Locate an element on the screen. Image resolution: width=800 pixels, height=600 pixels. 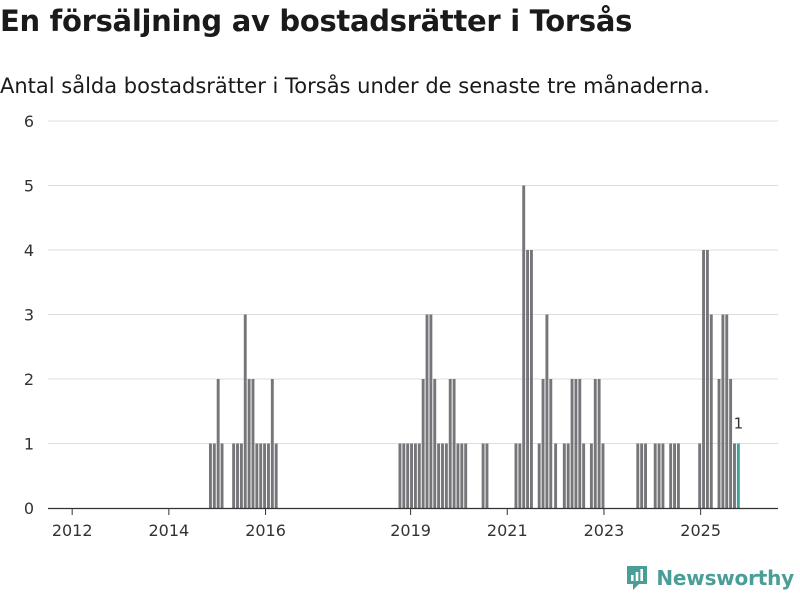
chart-title: En försäljning av bostadsrätter i Torsås is located at coordinates (316, 21).